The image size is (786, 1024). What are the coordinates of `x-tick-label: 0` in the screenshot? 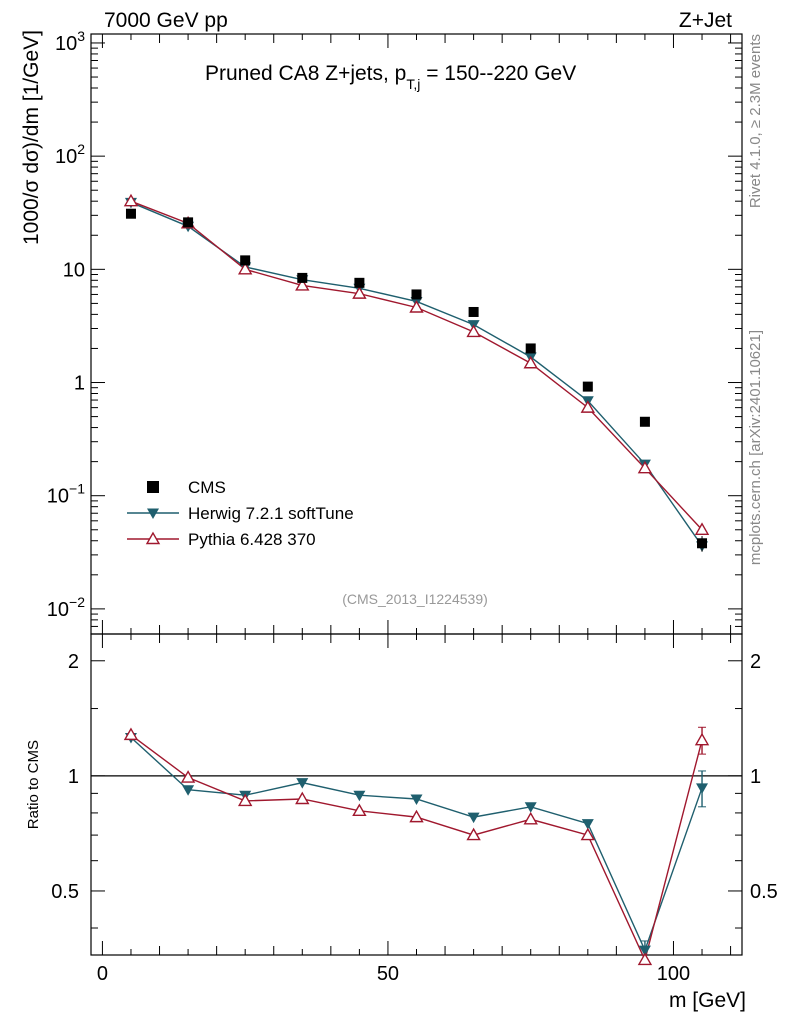 It's located at (102, 974).